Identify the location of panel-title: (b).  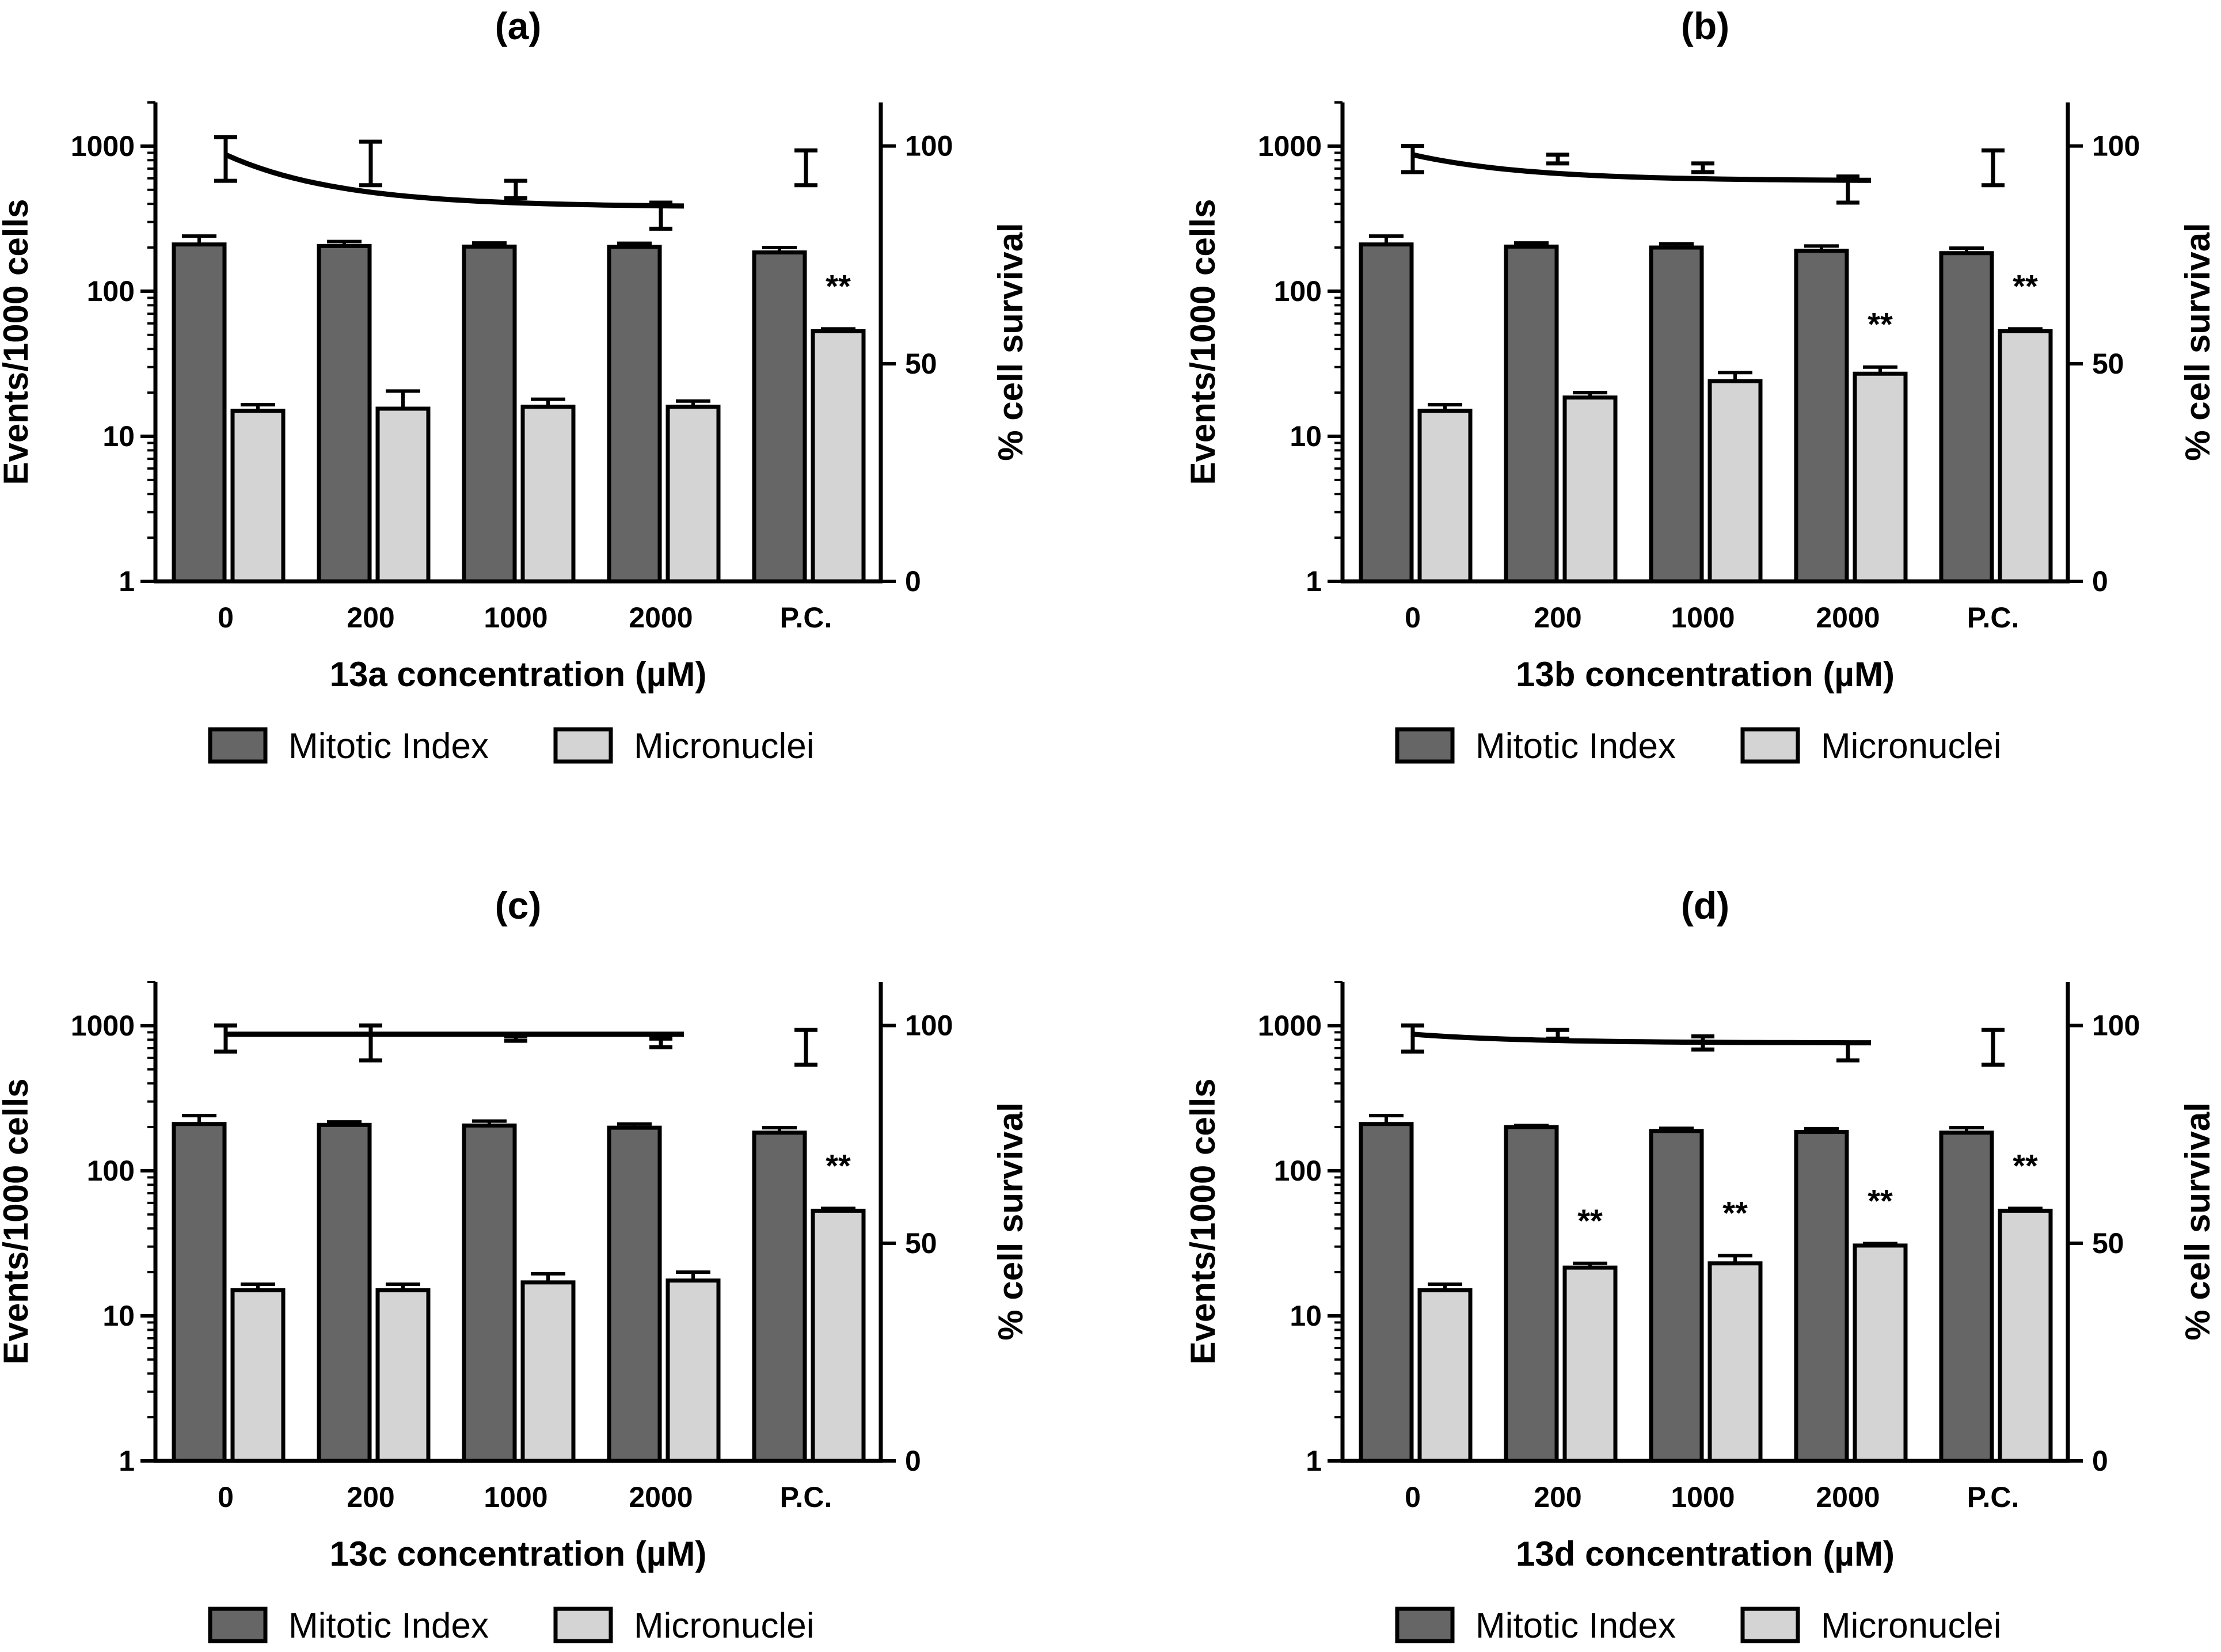
(1705, 26).